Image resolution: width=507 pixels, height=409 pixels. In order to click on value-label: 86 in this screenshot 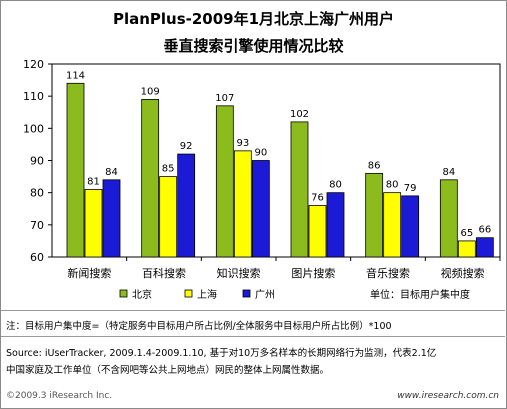, I will do `click(374, 165)`.